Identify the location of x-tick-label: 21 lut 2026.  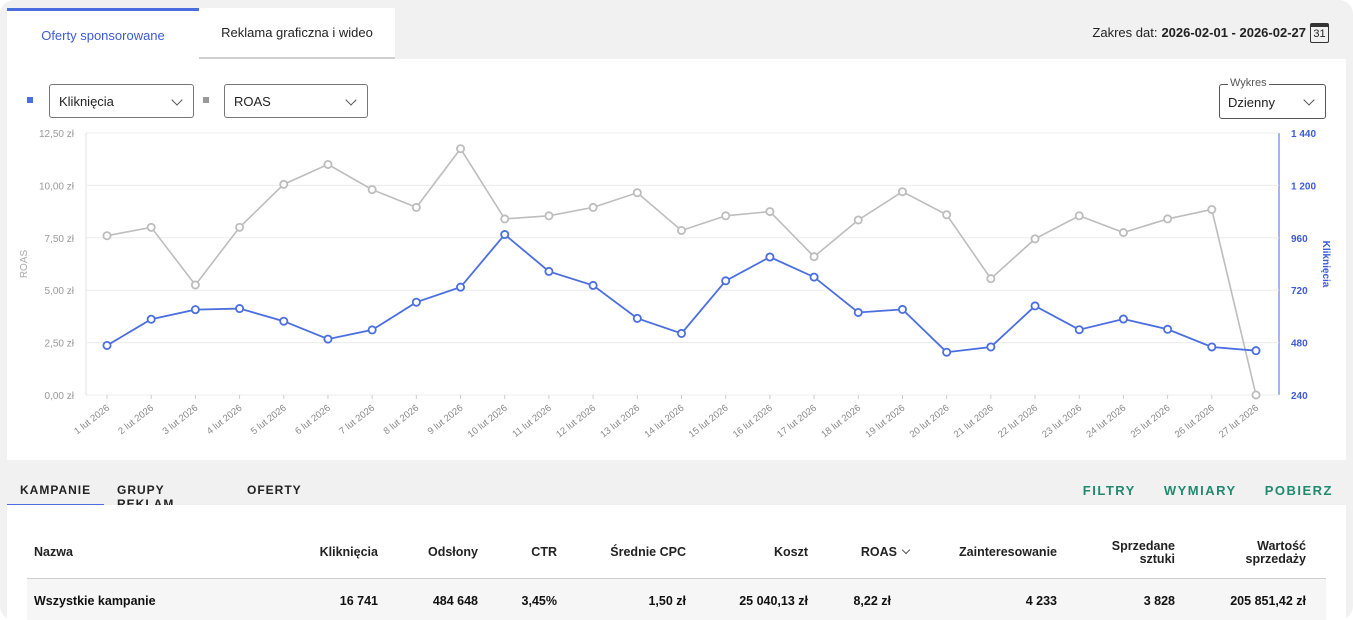
(974, 422).